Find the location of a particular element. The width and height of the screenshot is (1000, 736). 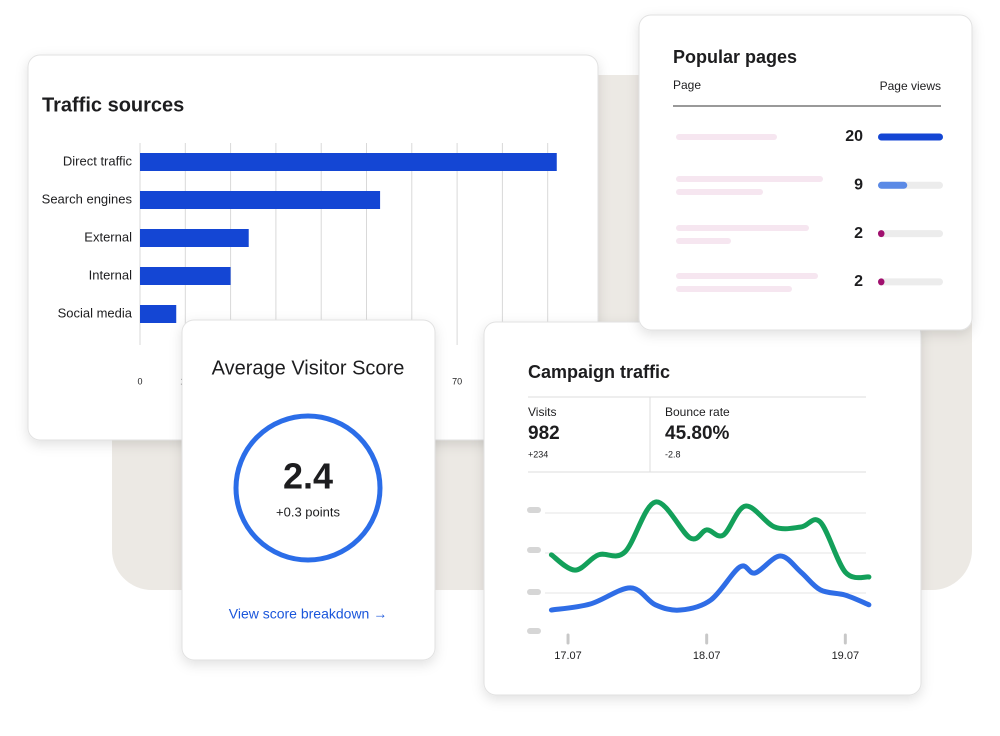

x-tick-label: 70 is located at coordinates (457, 381).